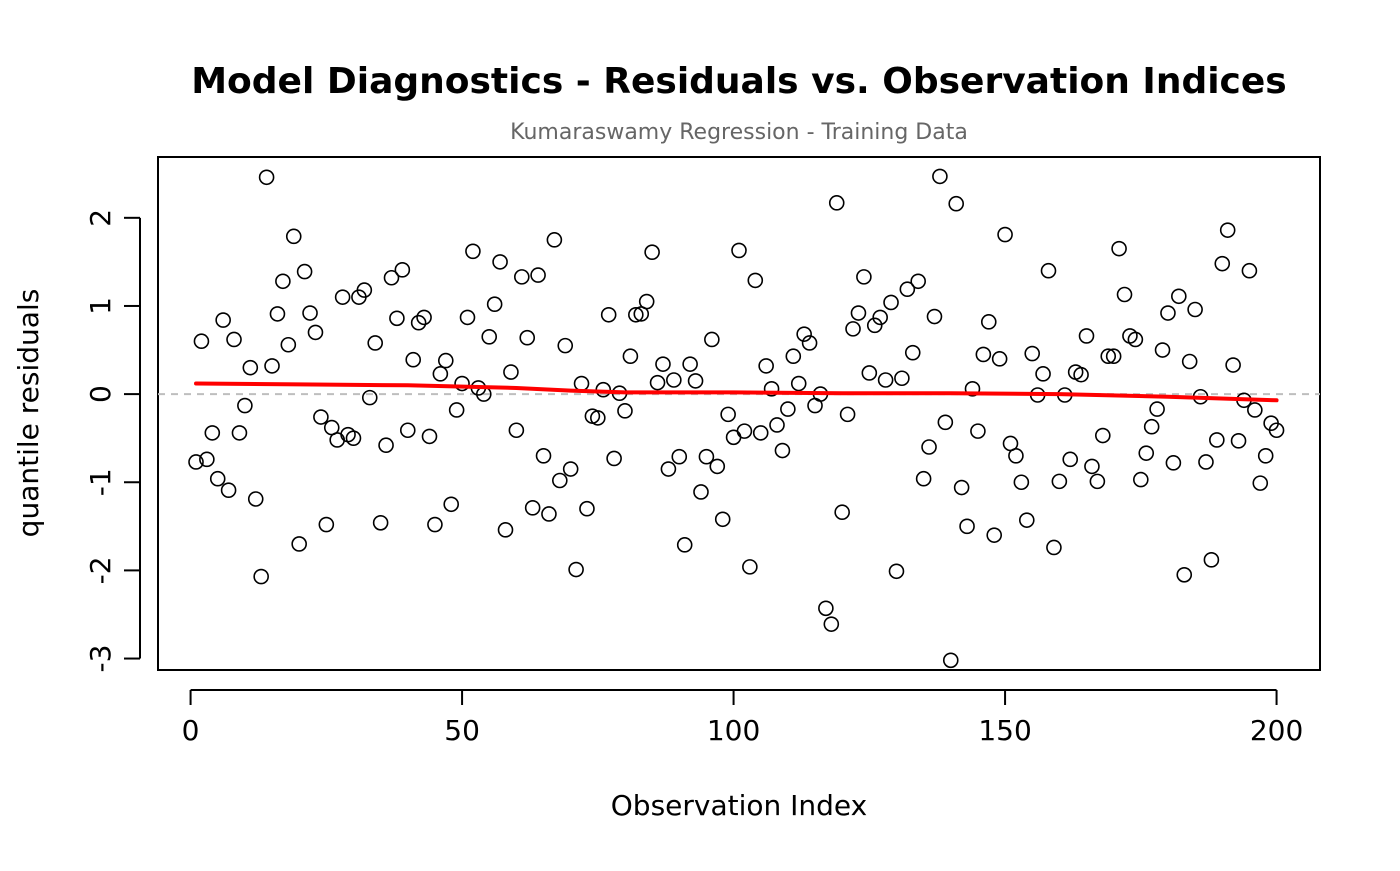  What do you see at coordinates (100, 659) in the screenshot?
I see `y-tick-label: -3` at bounding box center [100, 659].